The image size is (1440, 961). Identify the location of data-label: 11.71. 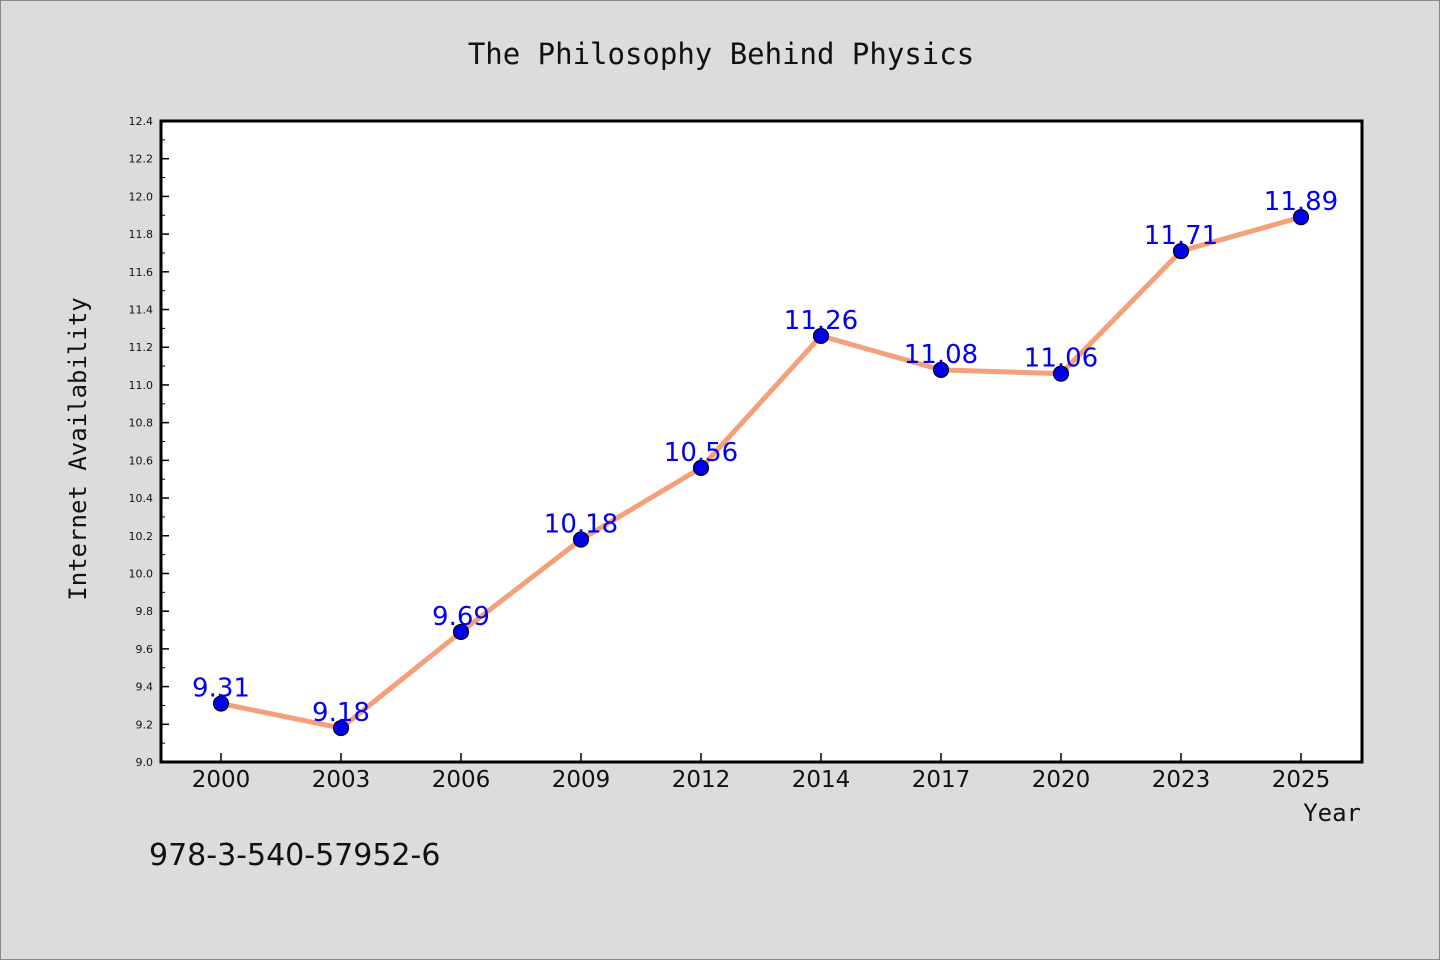
(1181, 236).